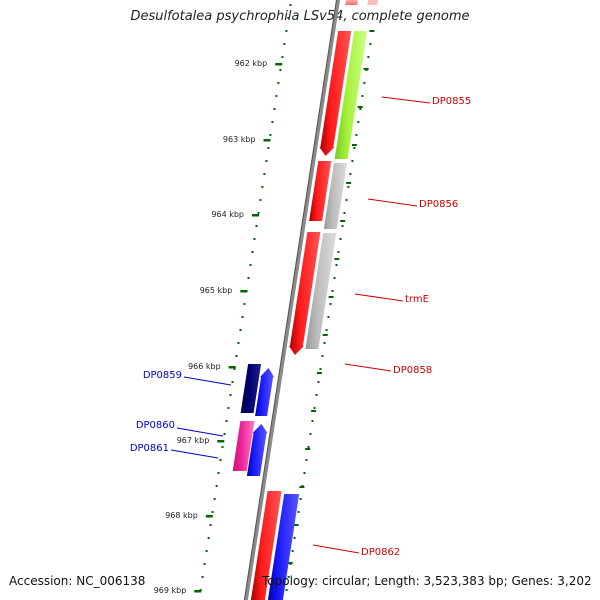 This screenshot has width=600, height=600. What do you see at coordinates (266, 545) in the screenshot?
I see `cds-dp0862` at bounding box center [266, 545].